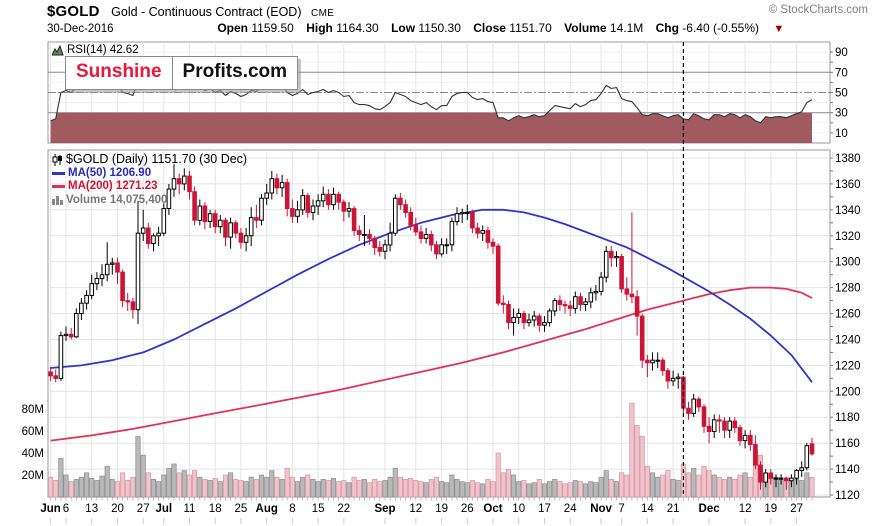 Image resolution: width=875 pixels, height=526 pixels. I want to click on svg-text: 14, so click(647, 509).